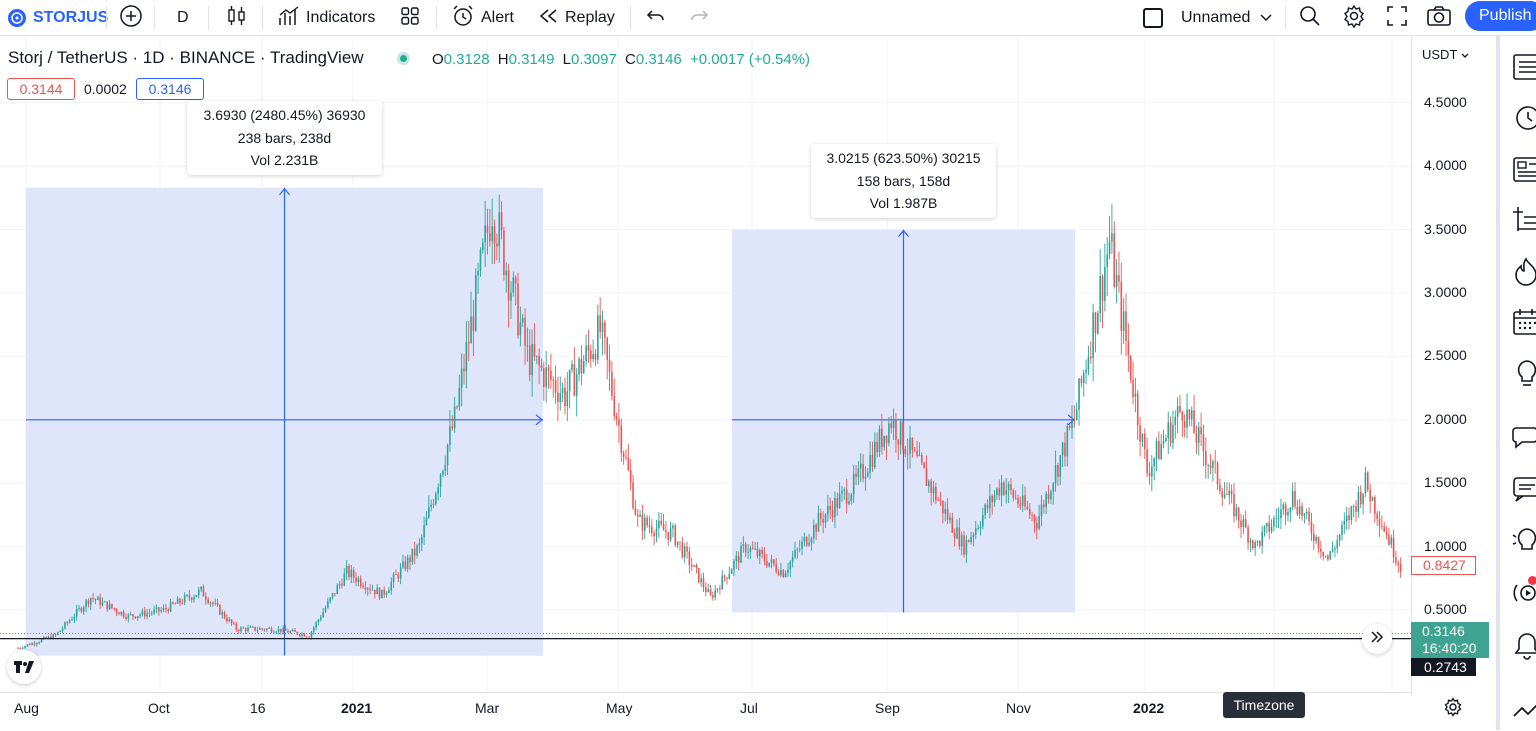 This screenshot has height=731, width=1536. What do you see at coordinates (326, 18) in the screenshot?
I see `indicators-button: Indicators` at bounding box center [326, 18].